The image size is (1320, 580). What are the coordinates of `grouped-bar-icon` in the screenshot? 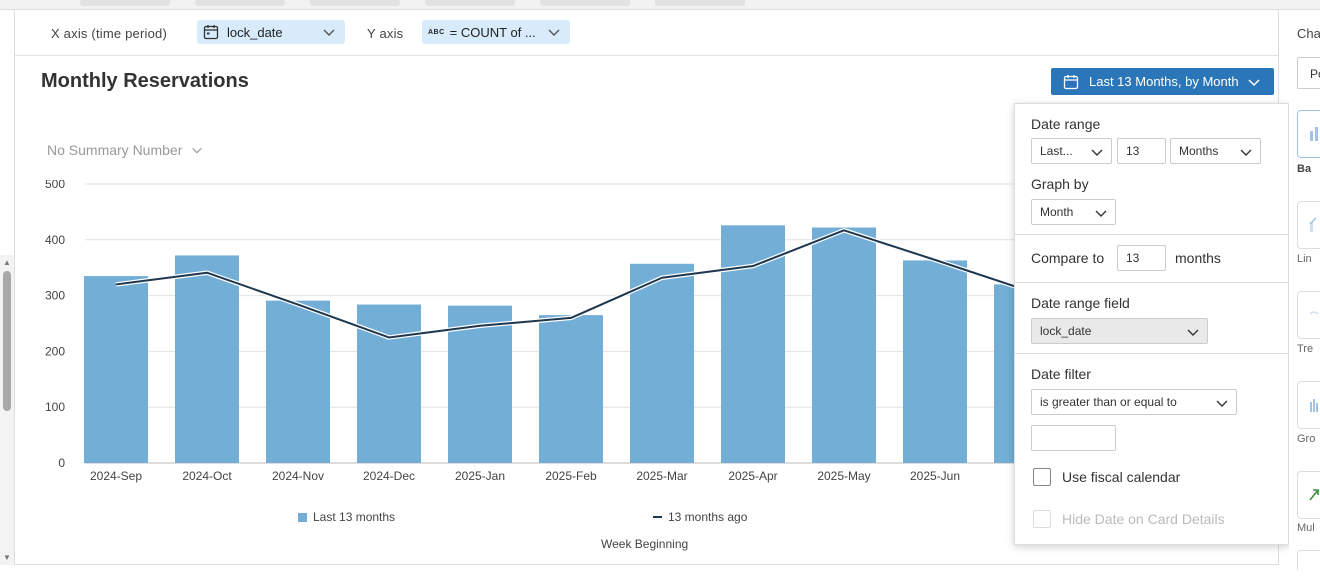 It's located at (1314, 405).